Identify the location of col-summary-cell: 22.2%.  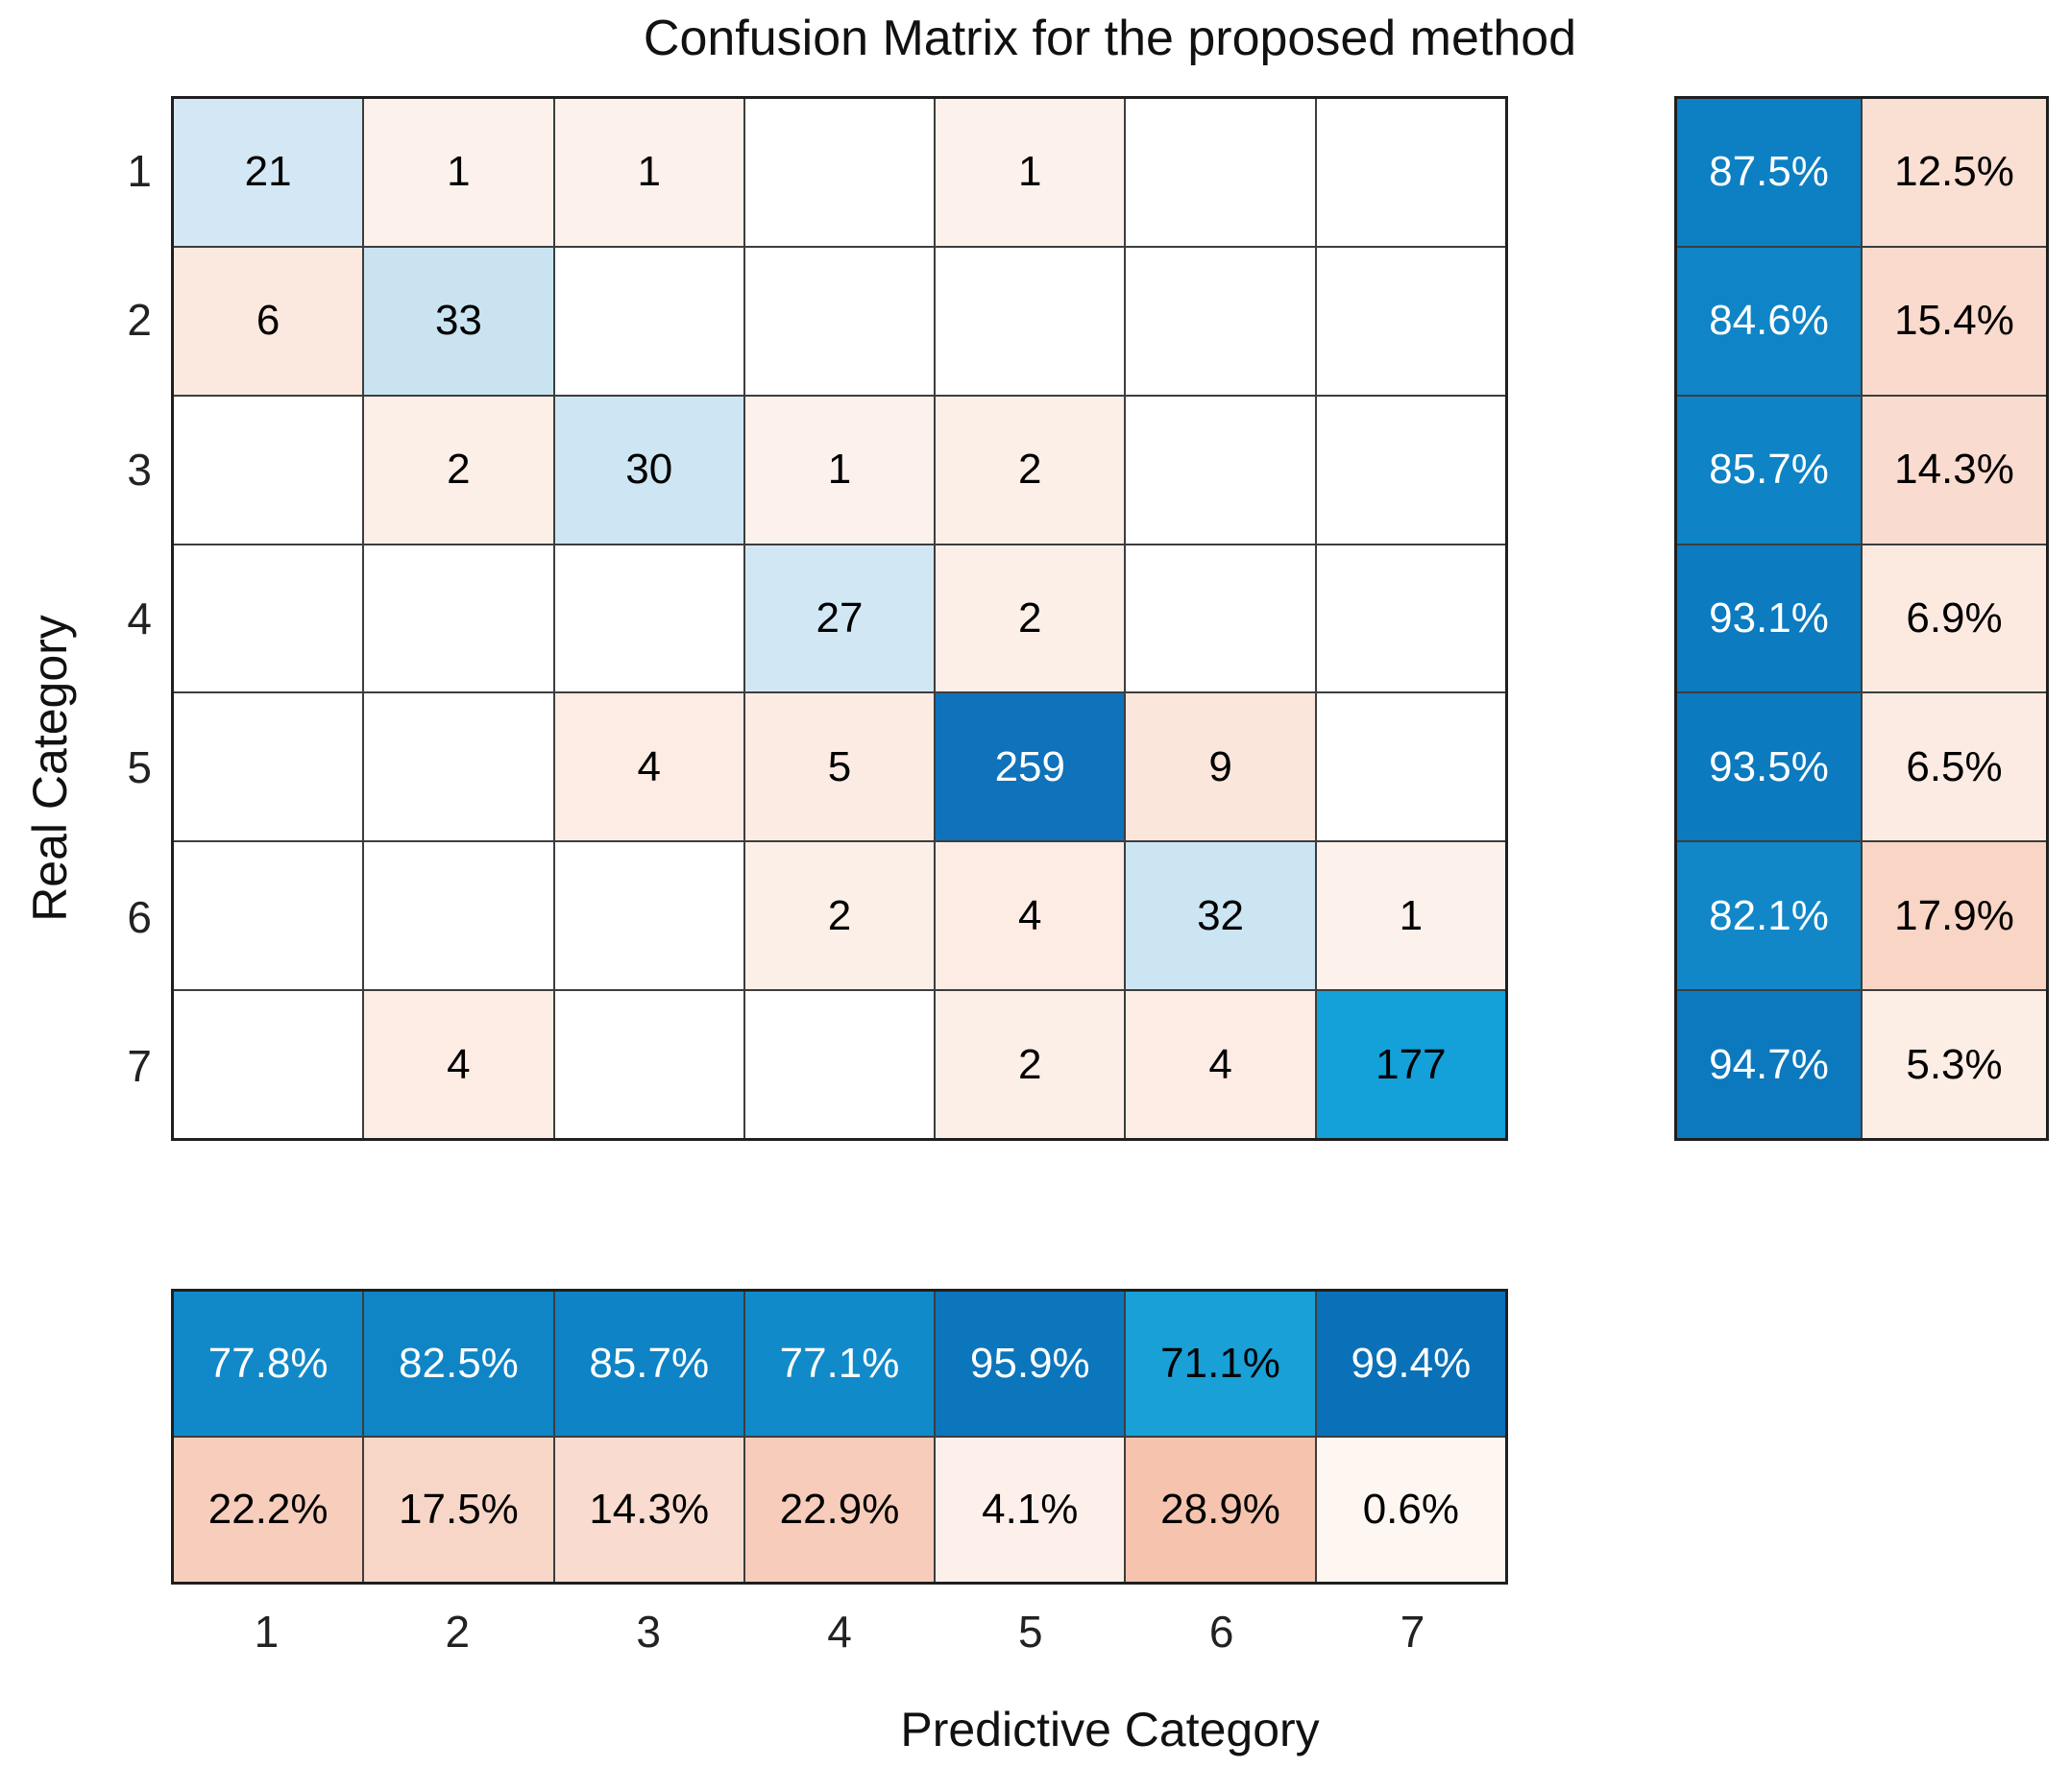
(268, 1510).